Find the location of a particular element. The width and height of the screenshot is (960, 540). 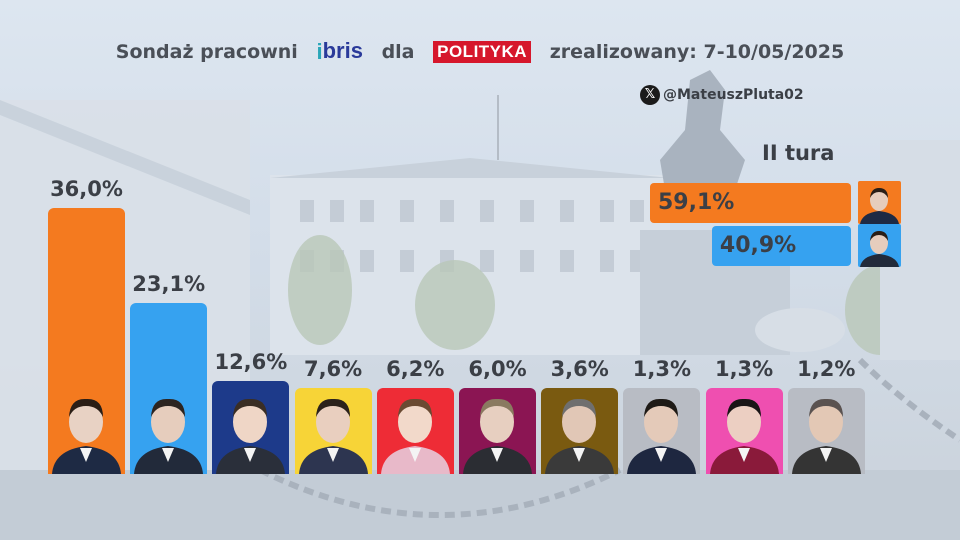

bar-label-6: 6,0% is located at coordinates (497, 369).